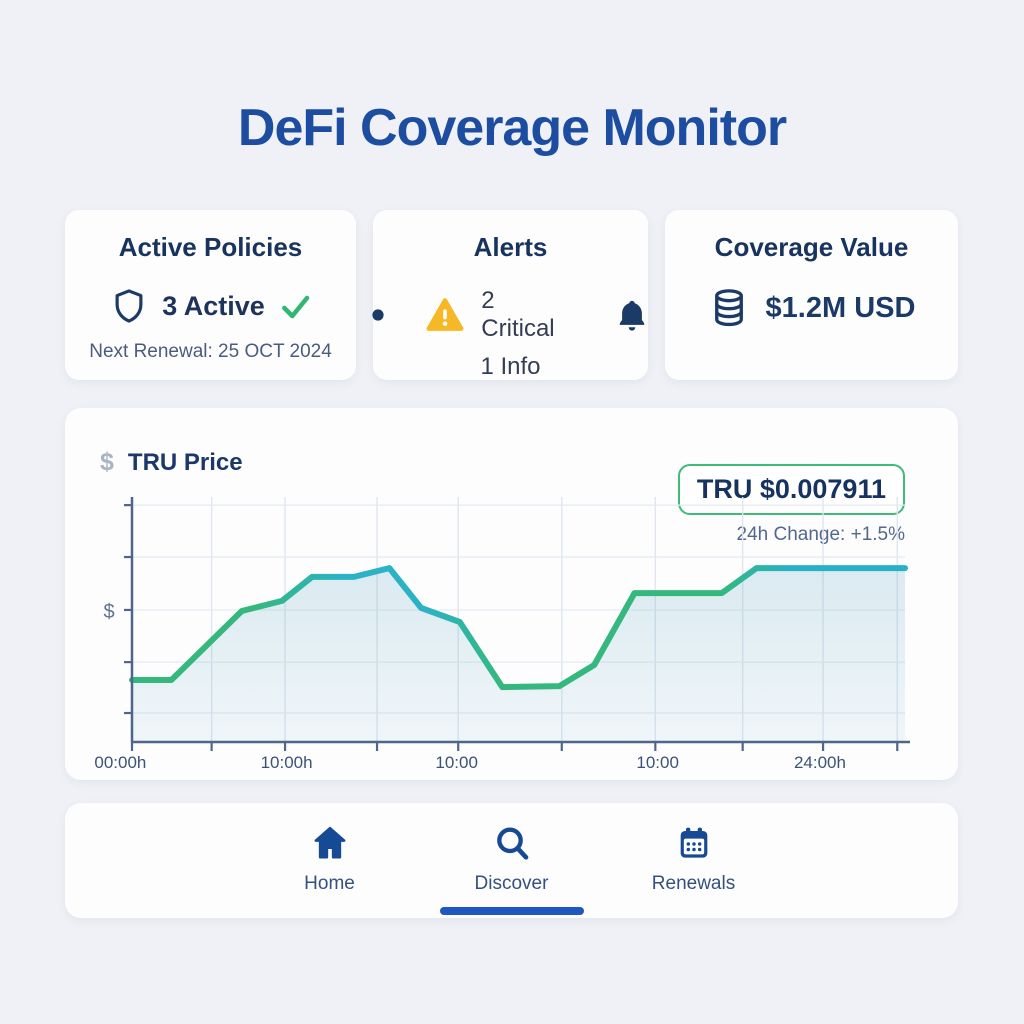  What do you see at coordinates (329, 883) in the screenshot?
I see `nav-label-home: Home` at bounding box center [329, 883].